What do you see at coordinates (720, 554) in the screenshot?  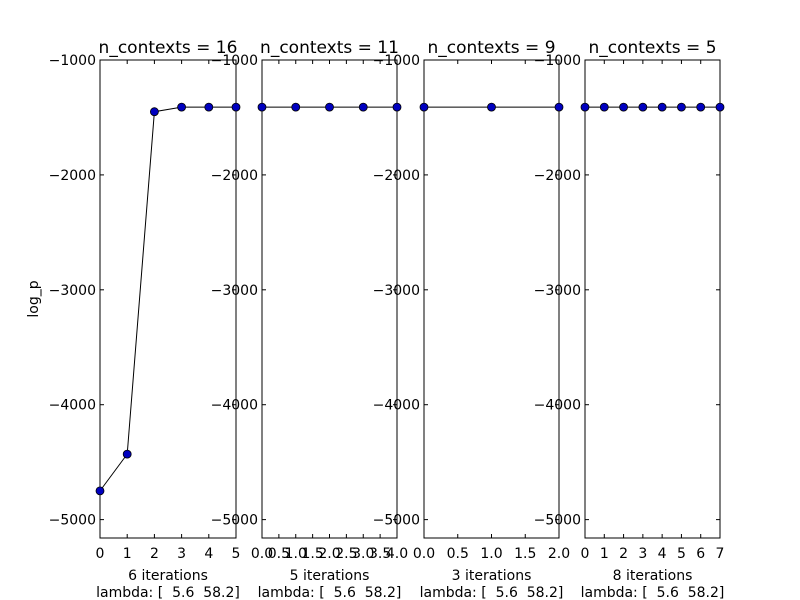 I see `x-tick-label: 7` at bounding box center [720, 554].